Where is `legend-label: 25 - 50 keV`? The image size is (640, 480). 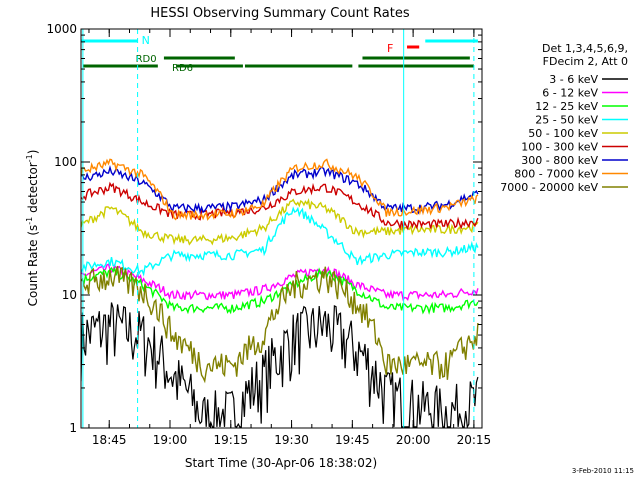 legend-label: 25 - 50 keV is located at coordinates (566, 120).